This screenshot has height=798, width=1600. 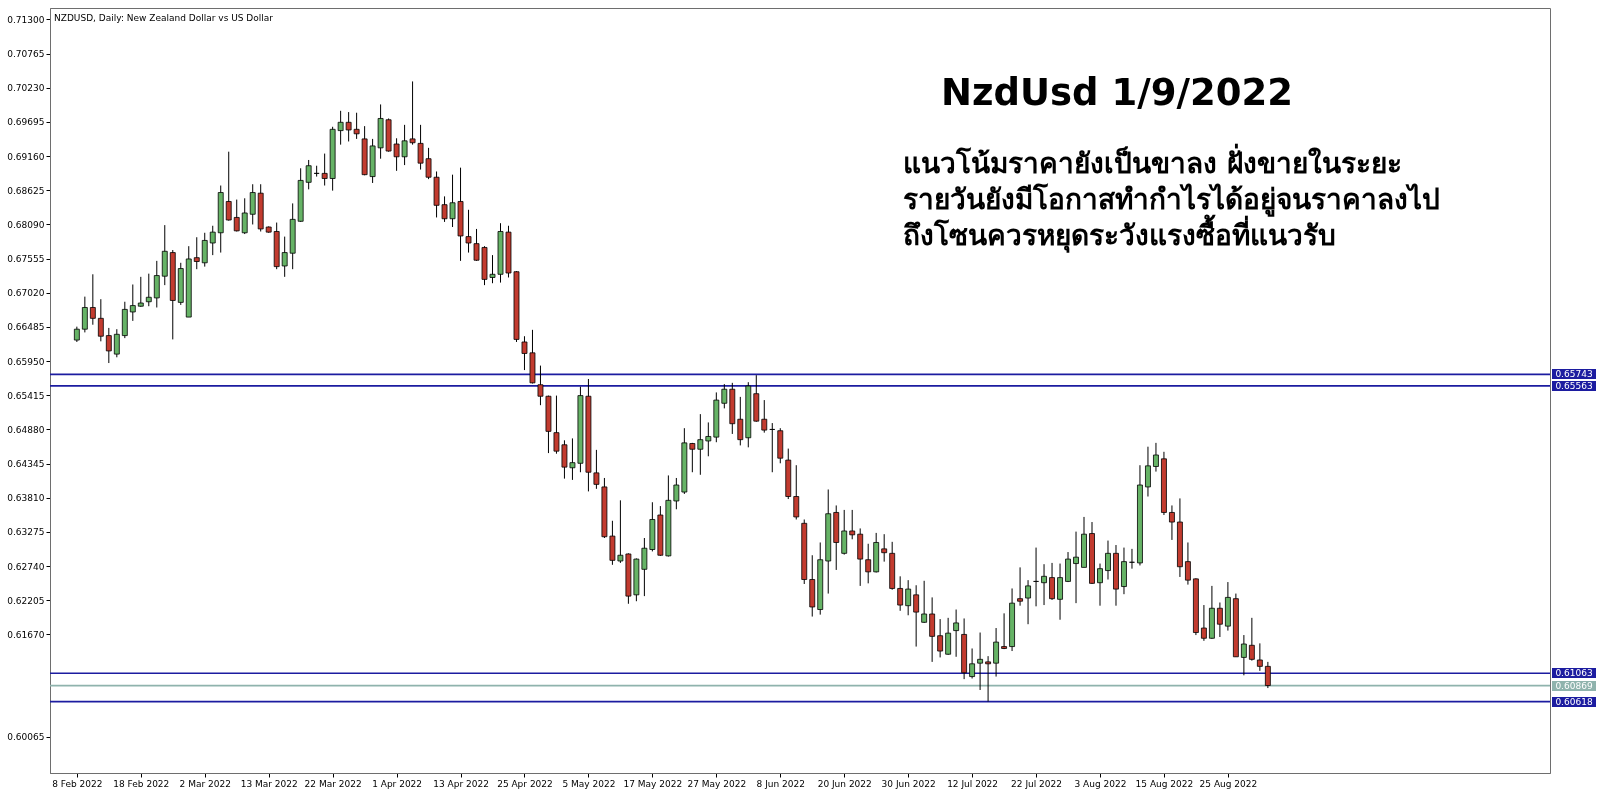 I want to click on x-tick-label: 8 Feb 2022, so click(x=77, y=783).